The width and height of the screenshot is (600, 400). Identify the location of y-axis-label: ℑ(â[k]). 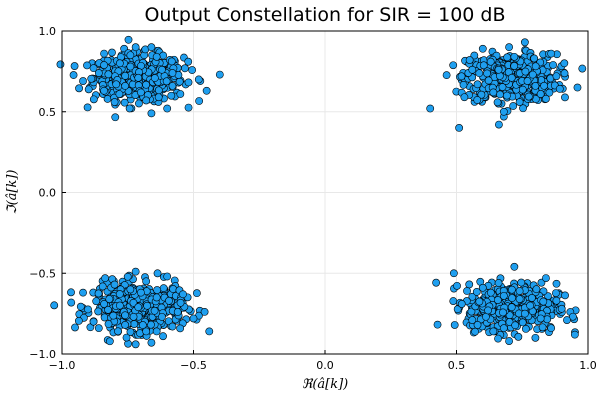
(12, 192).